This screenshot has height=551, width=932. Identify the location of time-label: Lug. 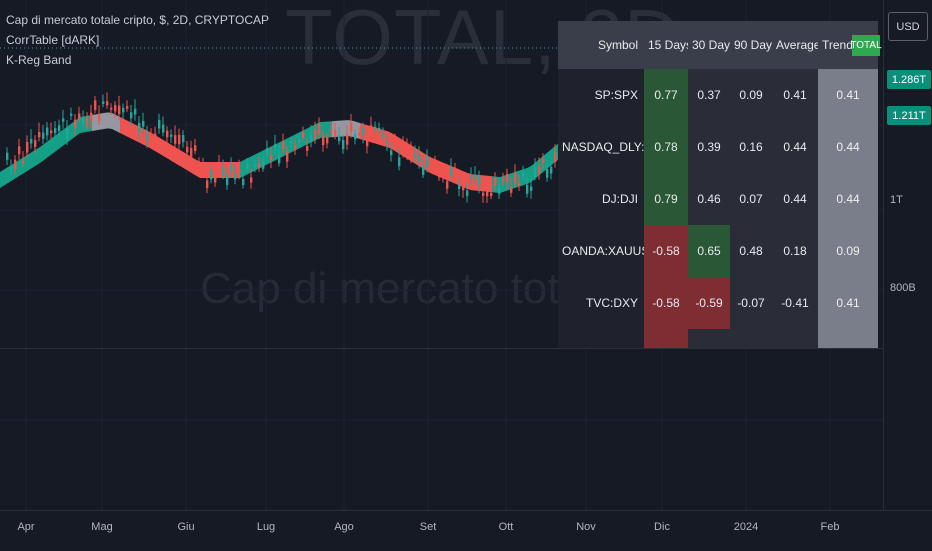
(266, 527).